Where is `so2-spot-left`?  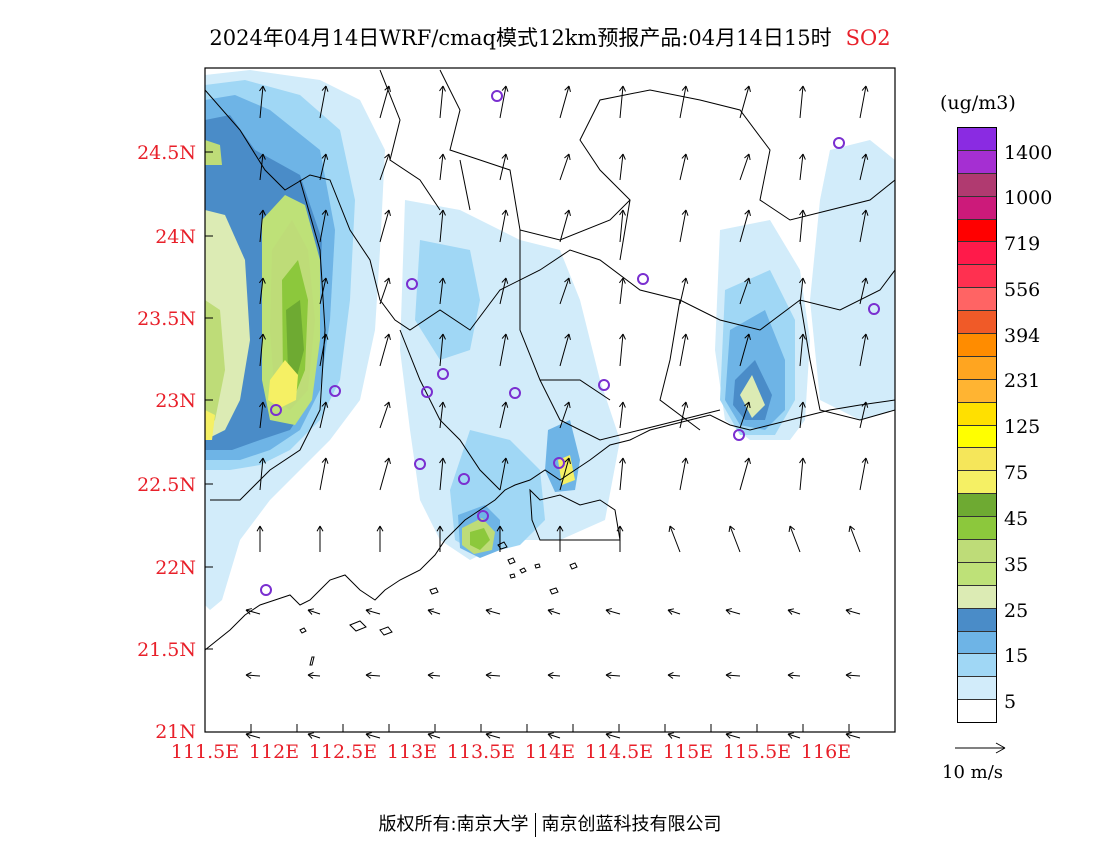
so2-spot-left is located at coordinates (213, 152).